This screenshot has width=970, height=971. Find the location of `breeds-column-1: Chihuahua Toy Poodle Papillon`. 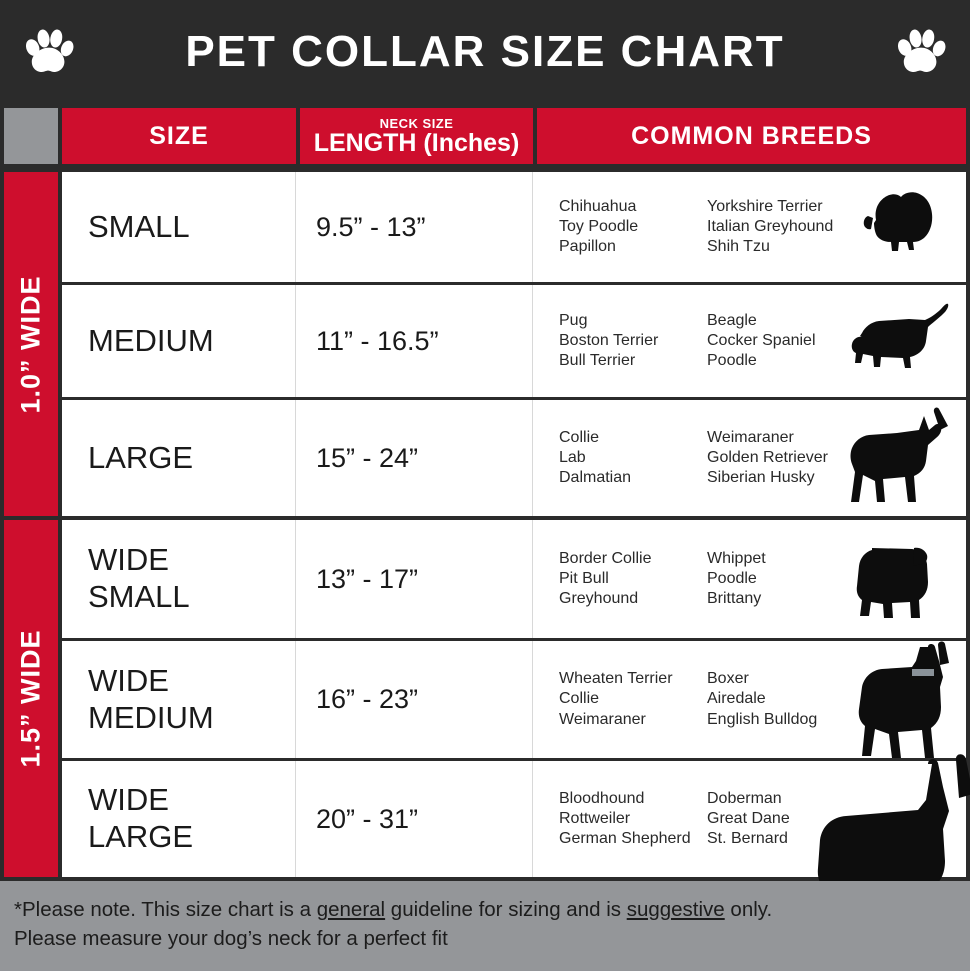

breeds-column-1: Chihuahua Toy Poodle Papillon is located at coordinates (633, 227).